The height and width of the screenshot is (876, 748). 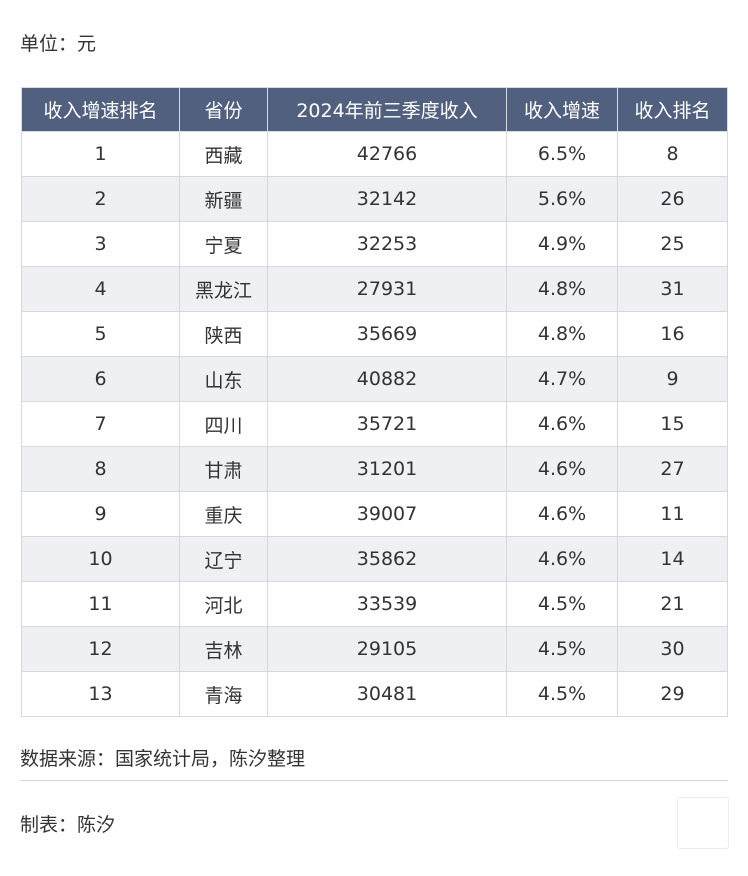 I want to click on cell-income: 30481, so click(x=387, y=694).